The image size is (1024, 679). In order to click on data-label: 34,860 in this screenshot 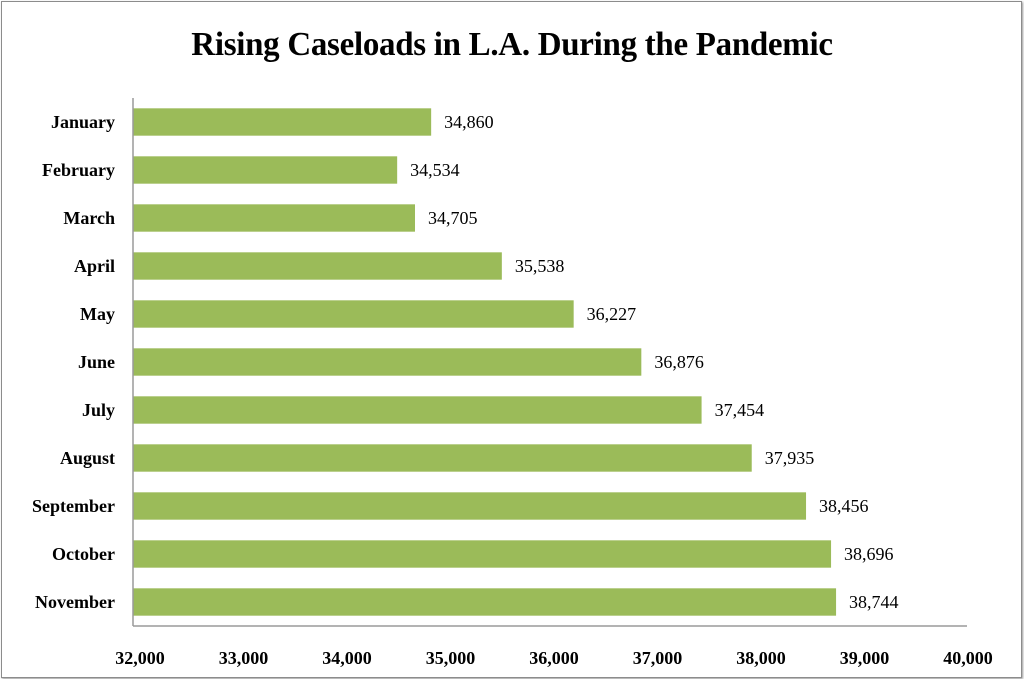, I will do `click(469, 122)`.